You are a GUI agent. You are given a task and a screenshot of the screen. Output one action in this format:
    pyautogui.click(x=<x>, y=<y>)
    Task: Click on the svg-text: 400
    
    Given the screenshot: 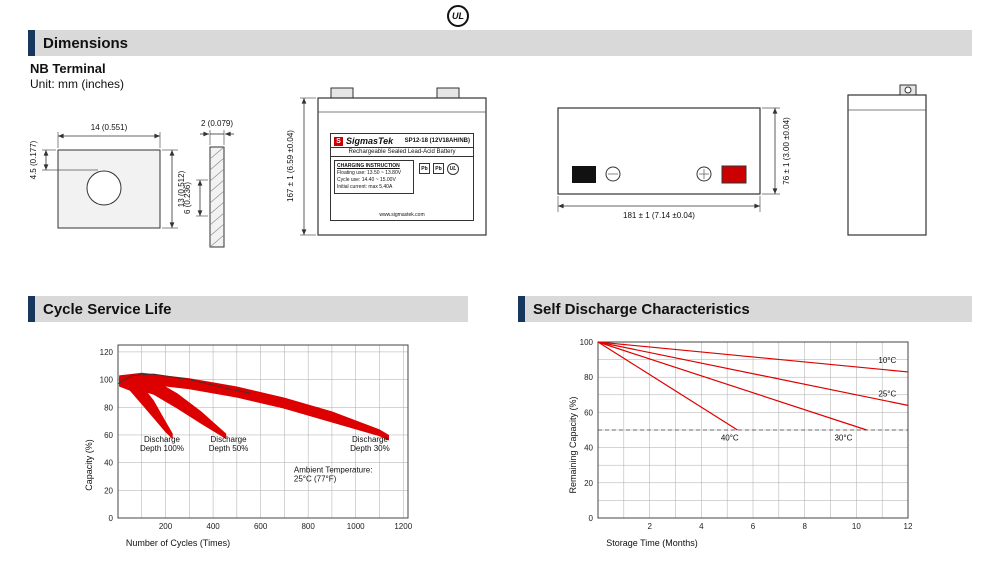 What is the action you would take?
    pyautogui.click(x=213, y=526)
    